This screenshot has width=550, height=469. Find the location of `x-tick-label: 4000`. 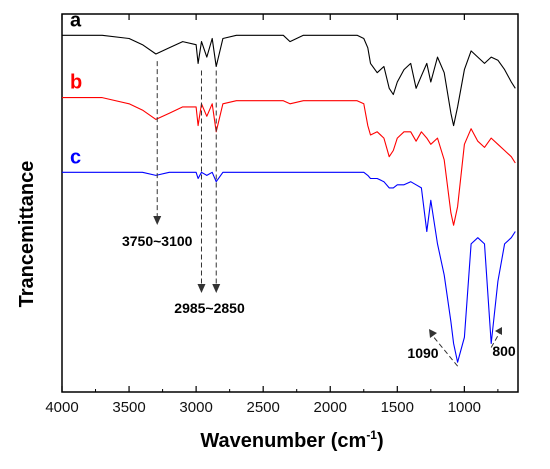

x-tick-label: 4000 is located at coordinates (61, 407).